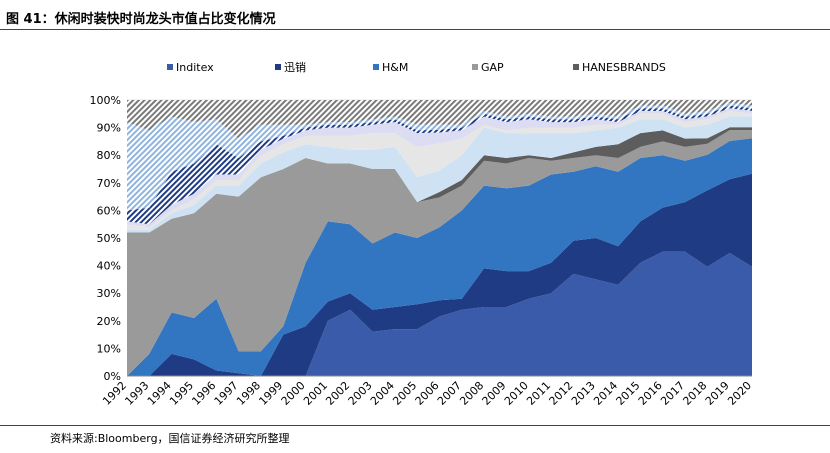  What do you see at coordinates (404, 393) in the screenshot?
I see `x-tick-label: 2005` at bounding box center [404, 393].